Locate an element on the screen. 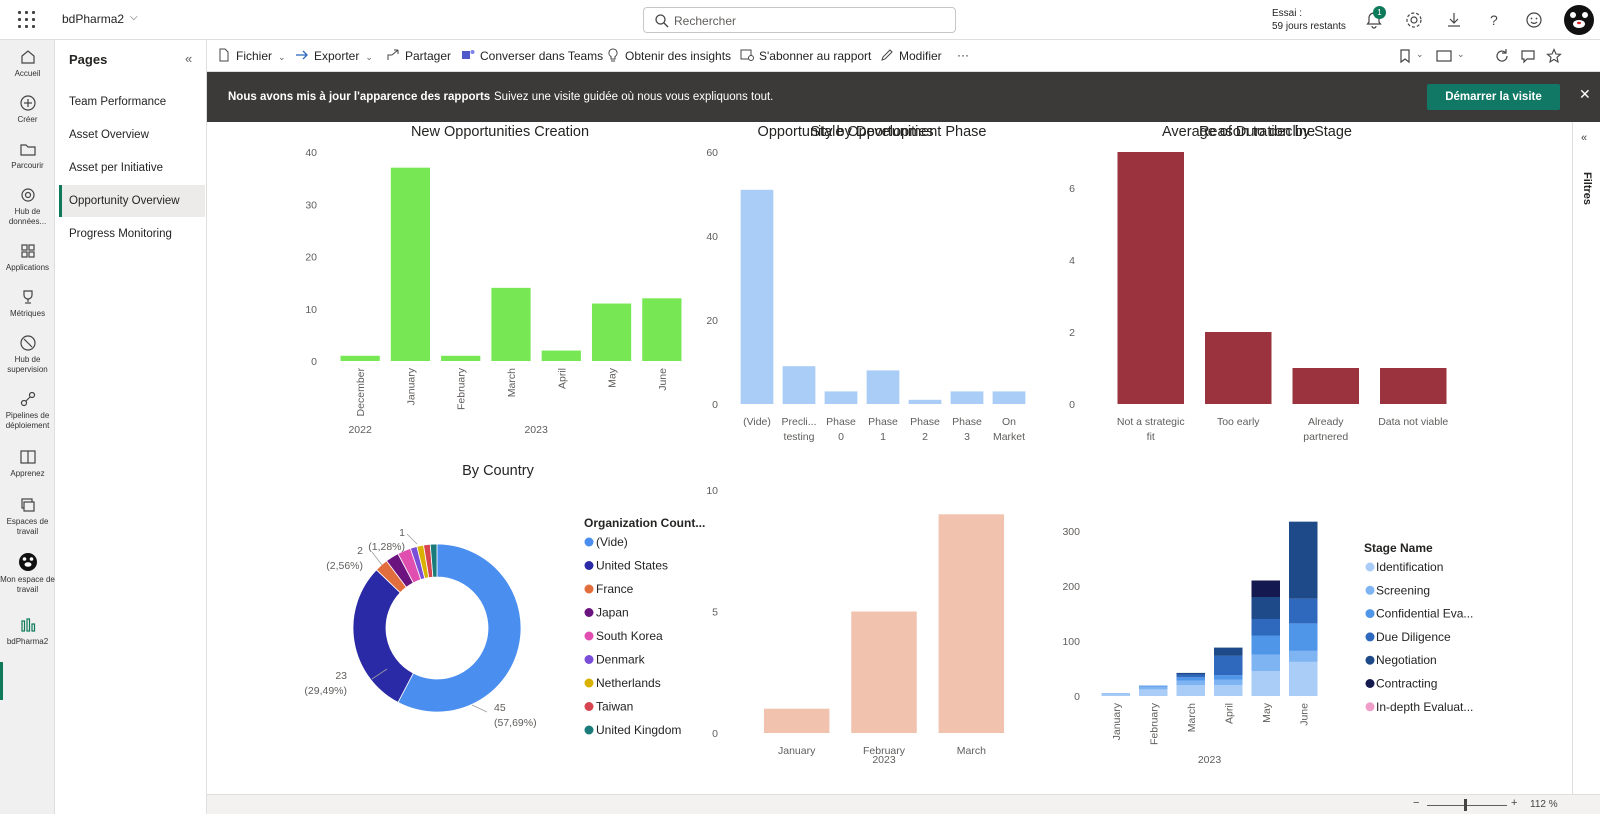 Image resolution: width=1600 pixels, height=814 pixels. data-label-value: 45 is located at coordinates (500, 708).